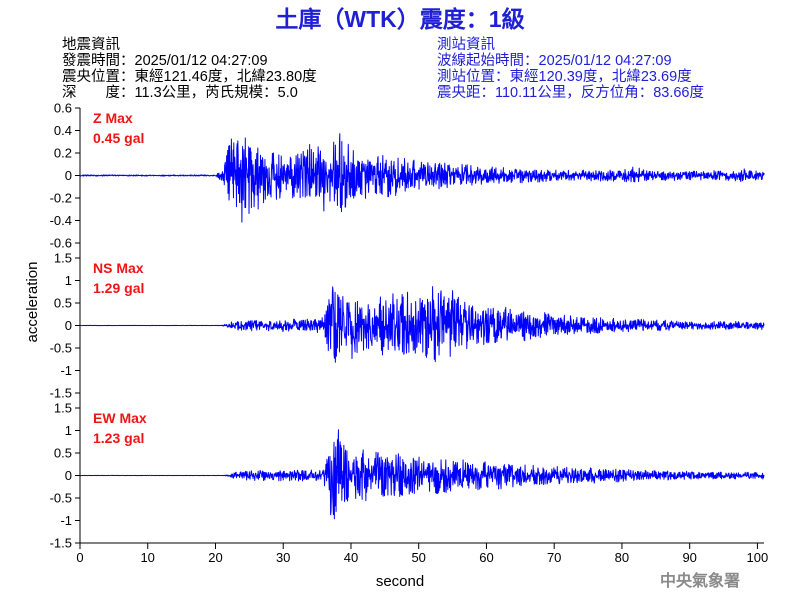  I want to click on x-tick-label: 30, so click(283, 557).